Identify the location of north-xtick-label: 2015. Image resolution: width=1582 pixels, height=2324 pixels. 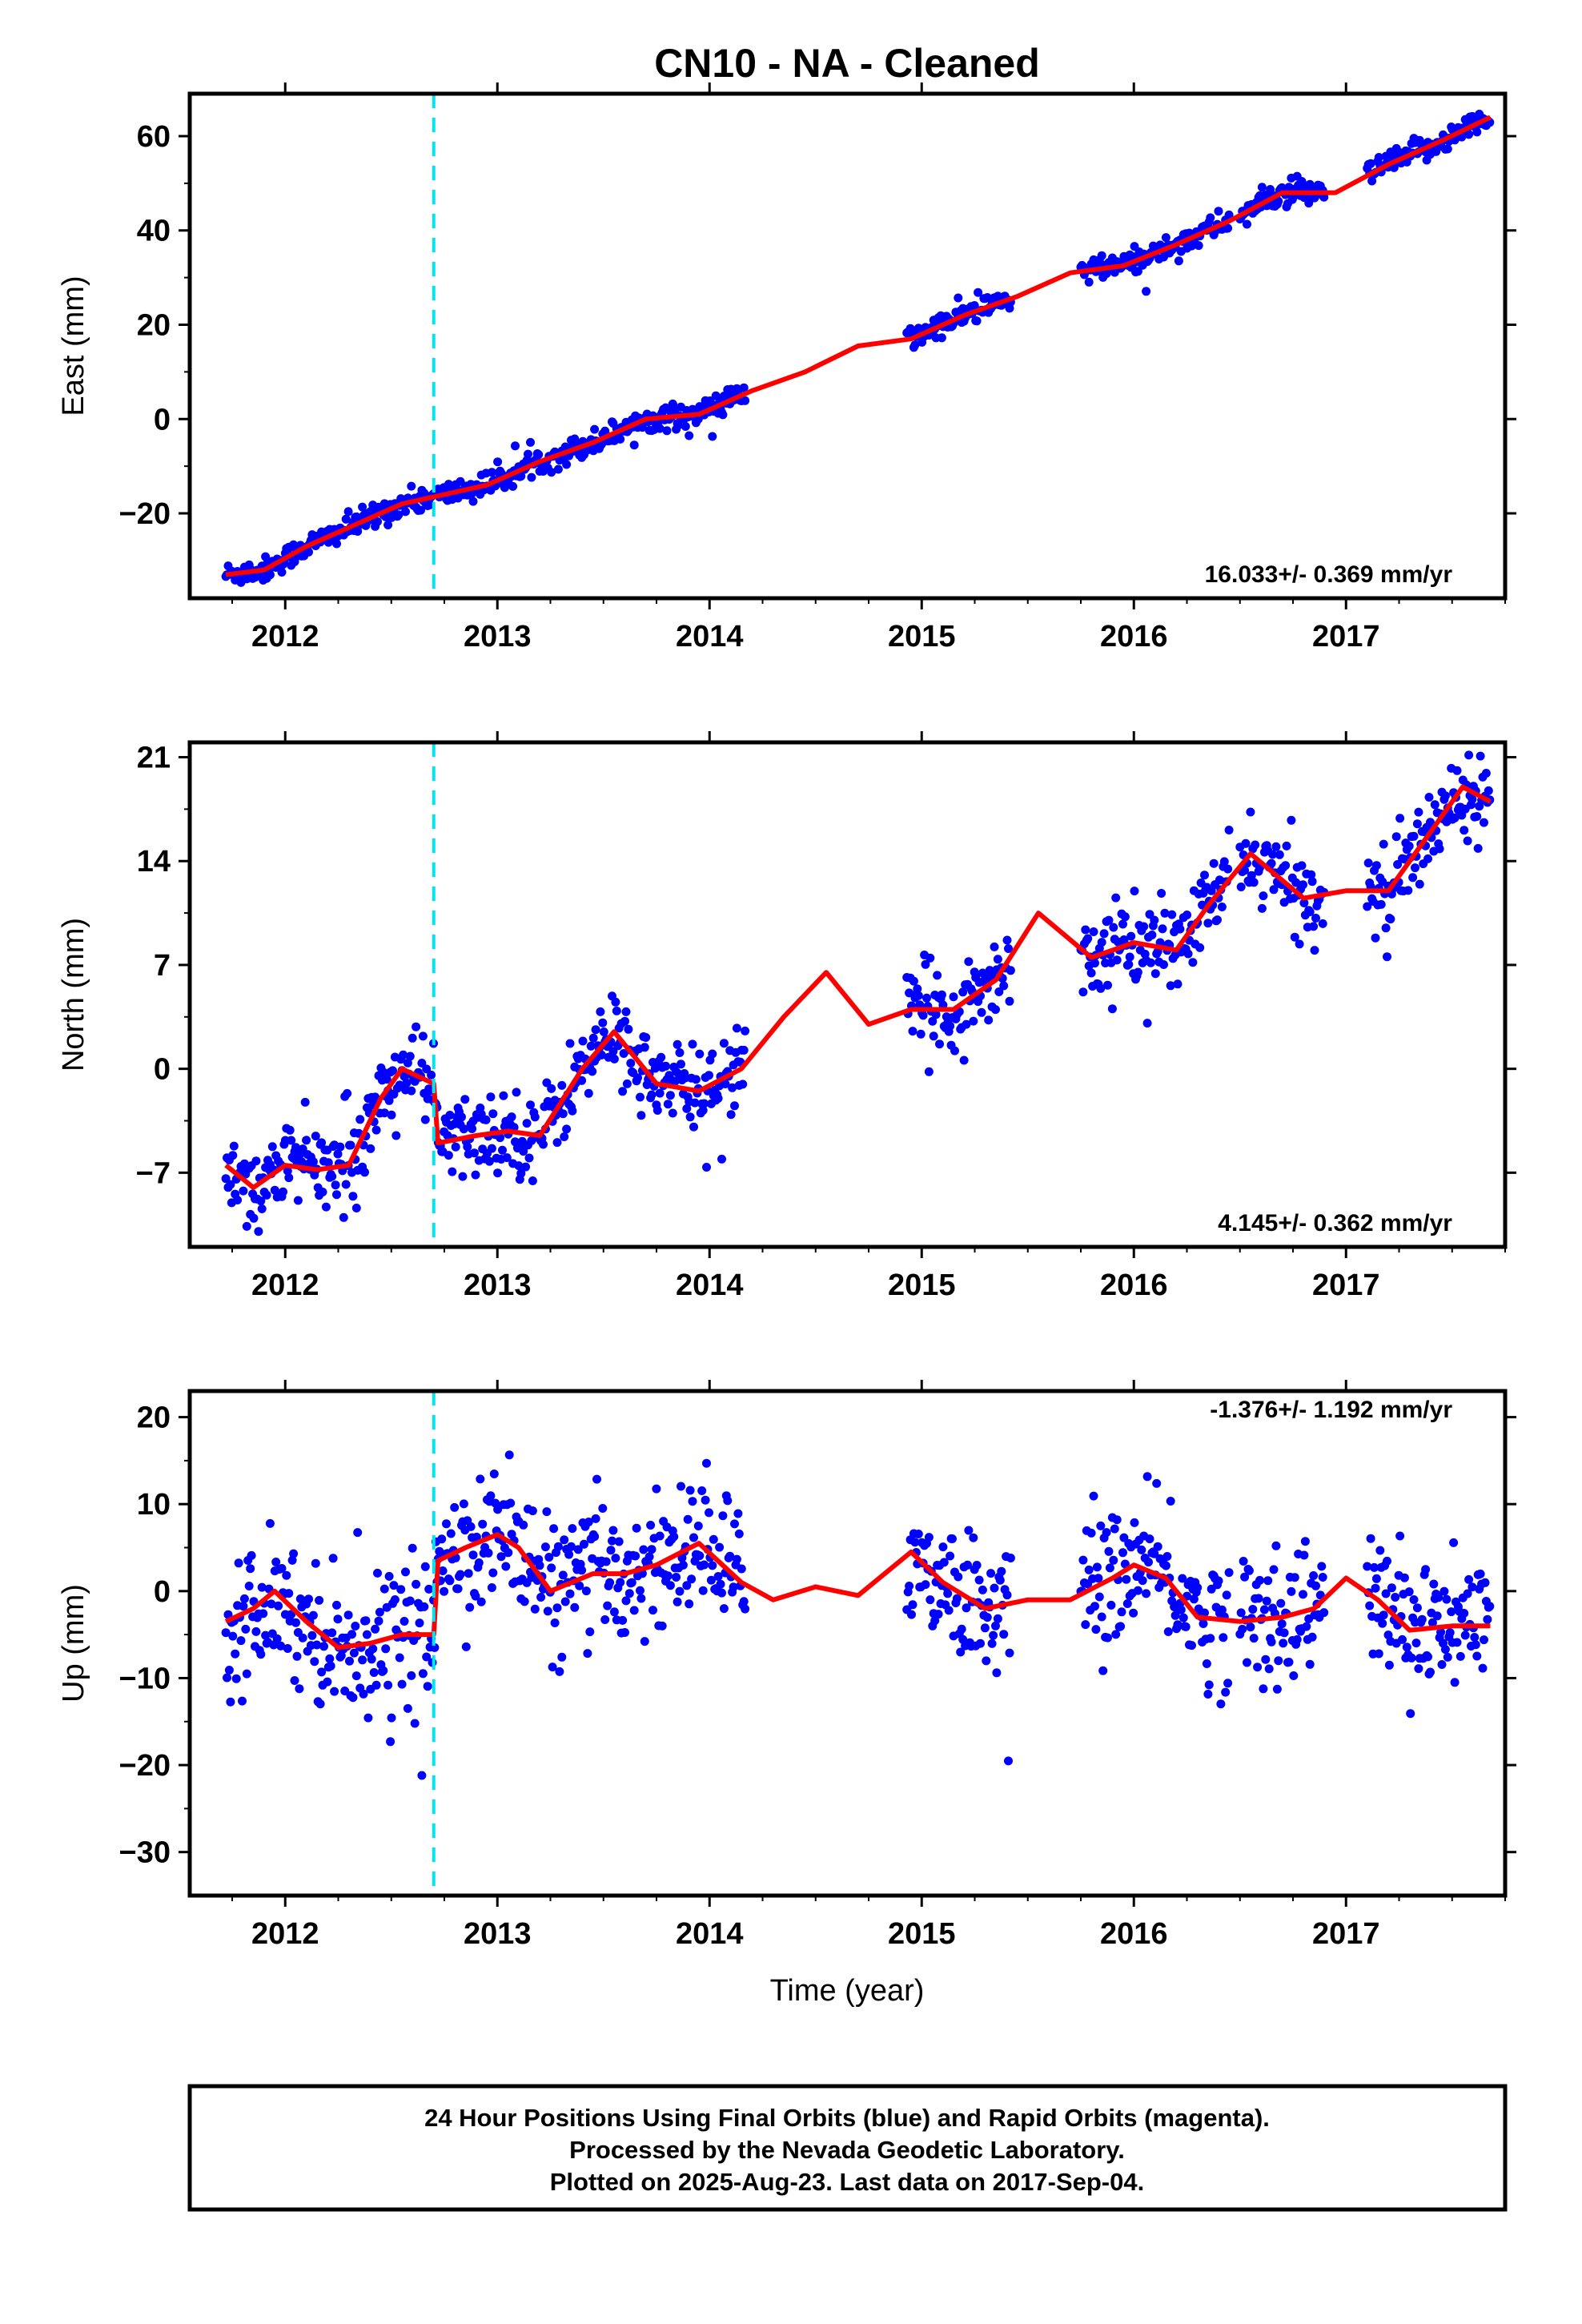
(922, 1285).